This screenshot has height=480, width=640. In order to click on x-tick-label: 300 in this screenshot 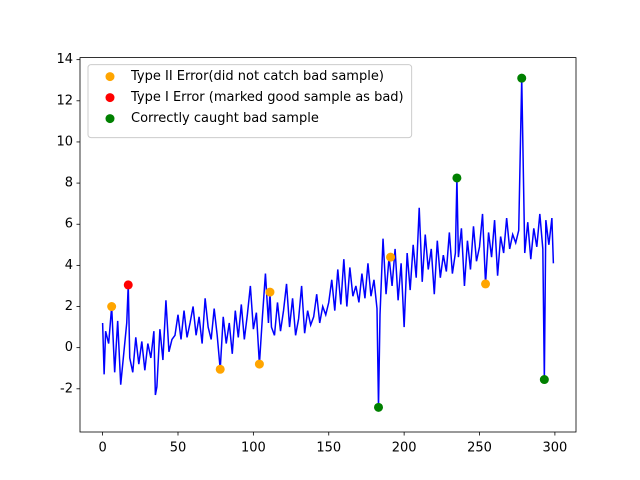, I will do `click(554, 448)`.